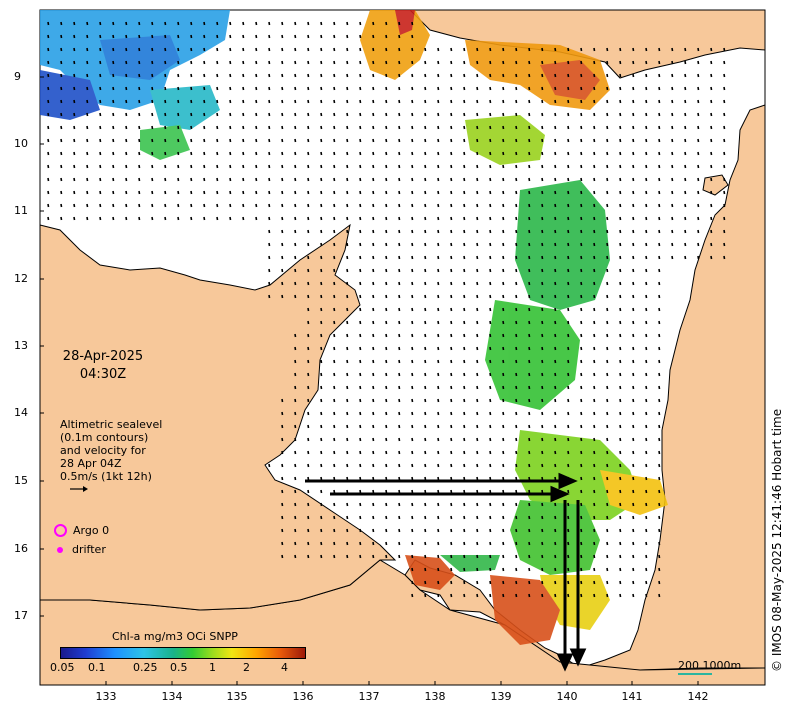 The image size is (792, 716). Describe the element at coordinates (21, 412) in the screenshot. I see `y-tick-label: 14` at that location.